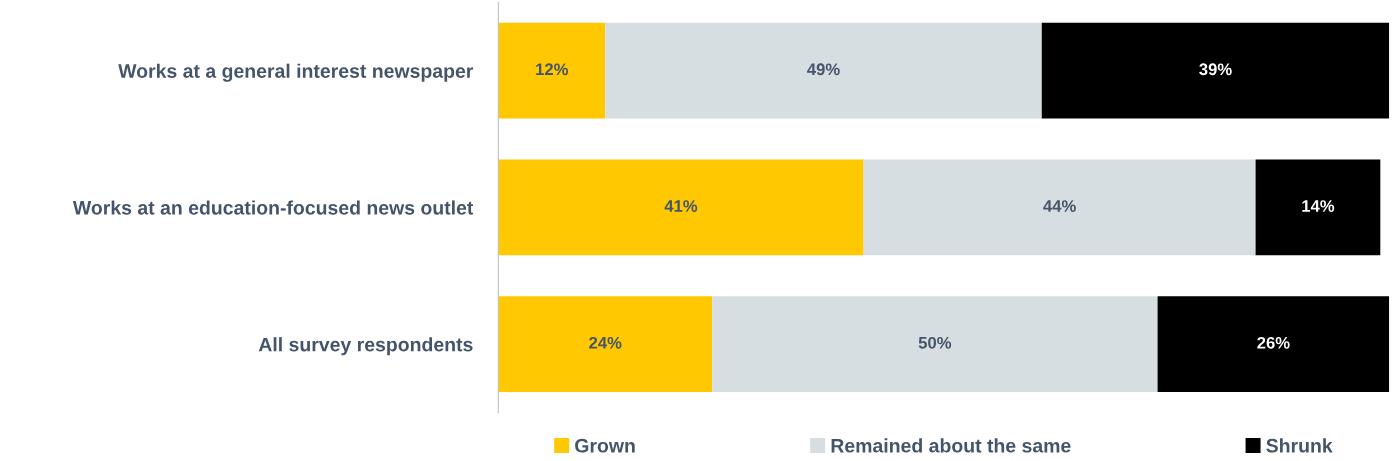 This screenshot has height=461, width=1392. I want to click on data-label: 26%, so click(1273, 342).